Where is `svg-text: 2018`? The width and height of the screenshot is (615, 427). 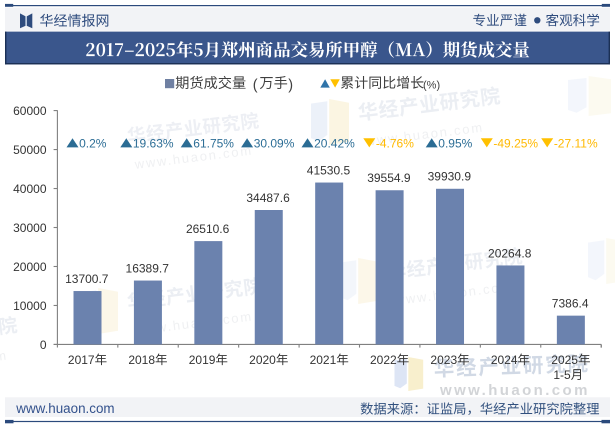
svg-text: 2018 is located at coordinates (141, 360).